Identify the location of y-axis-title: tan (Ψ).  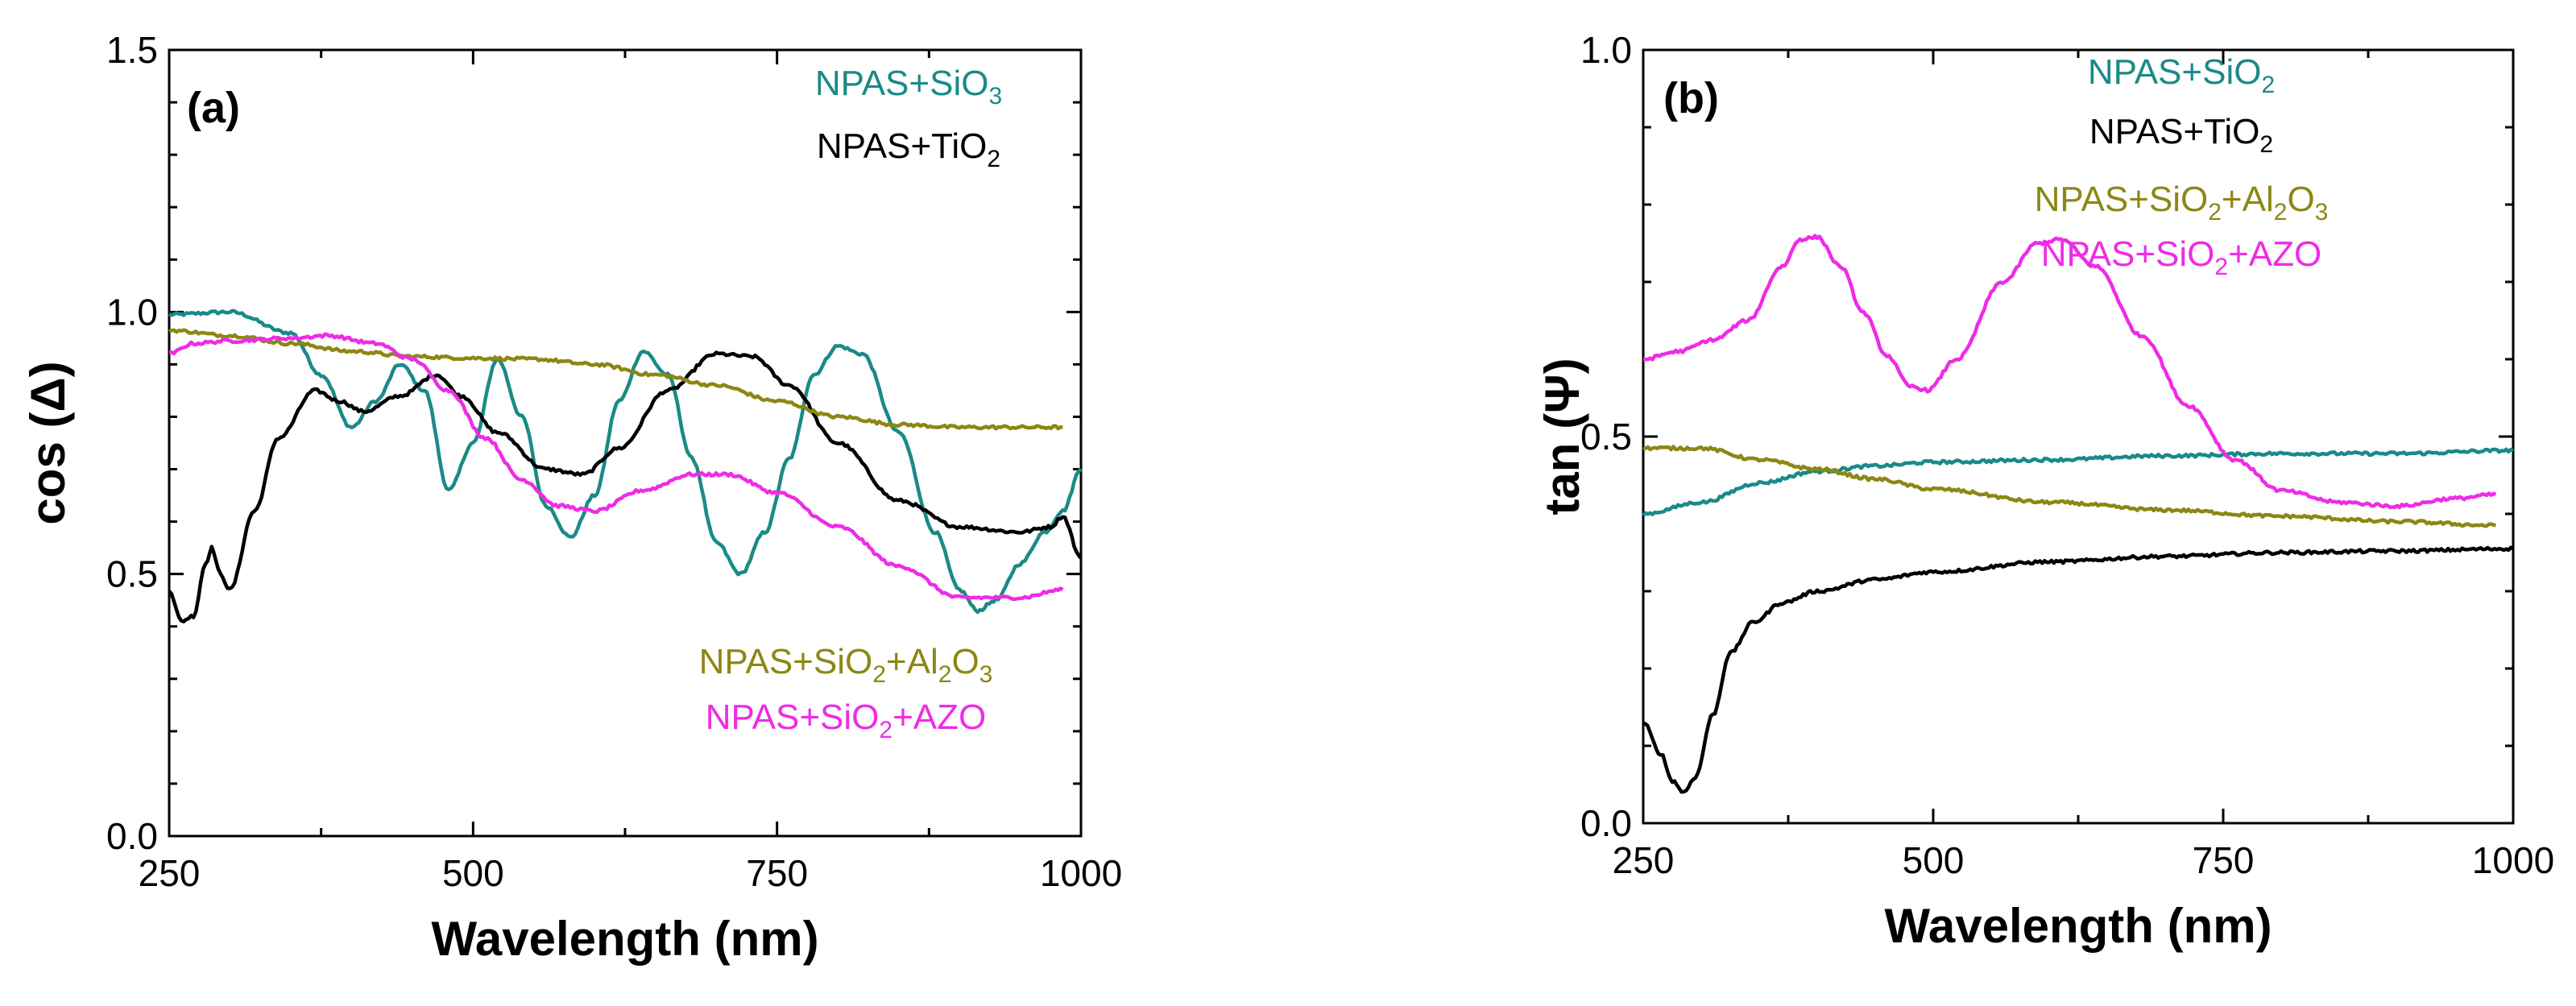
(1562, 436).